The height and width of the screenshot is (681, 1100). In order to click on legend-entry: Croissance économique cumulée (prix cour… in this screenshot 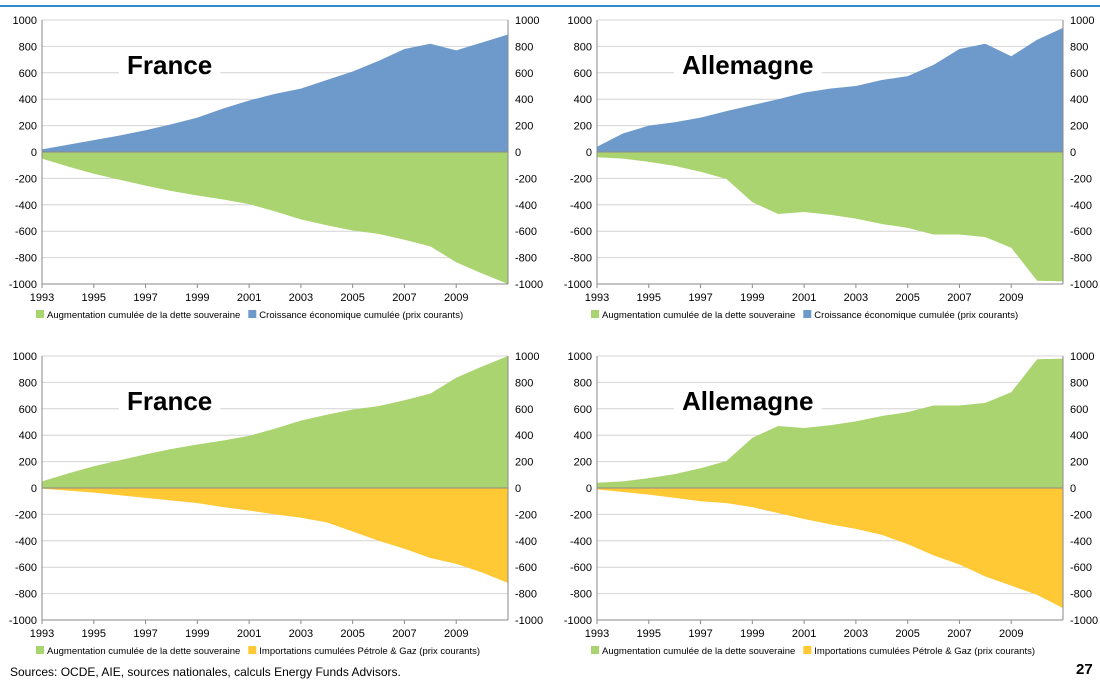, I will do `click(916, 315)`.